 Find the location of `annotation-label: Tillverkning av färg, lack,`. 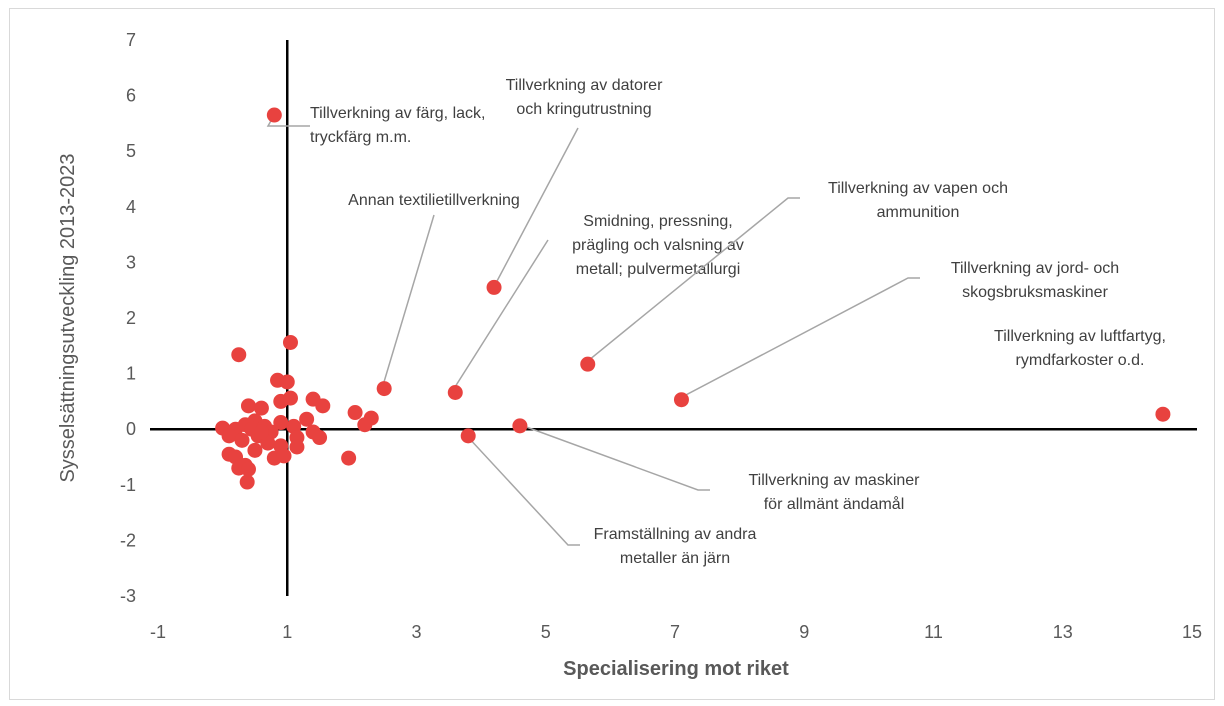

annotation-label: Tillverkning av färg, lack, is located at coordinates (397, 113).